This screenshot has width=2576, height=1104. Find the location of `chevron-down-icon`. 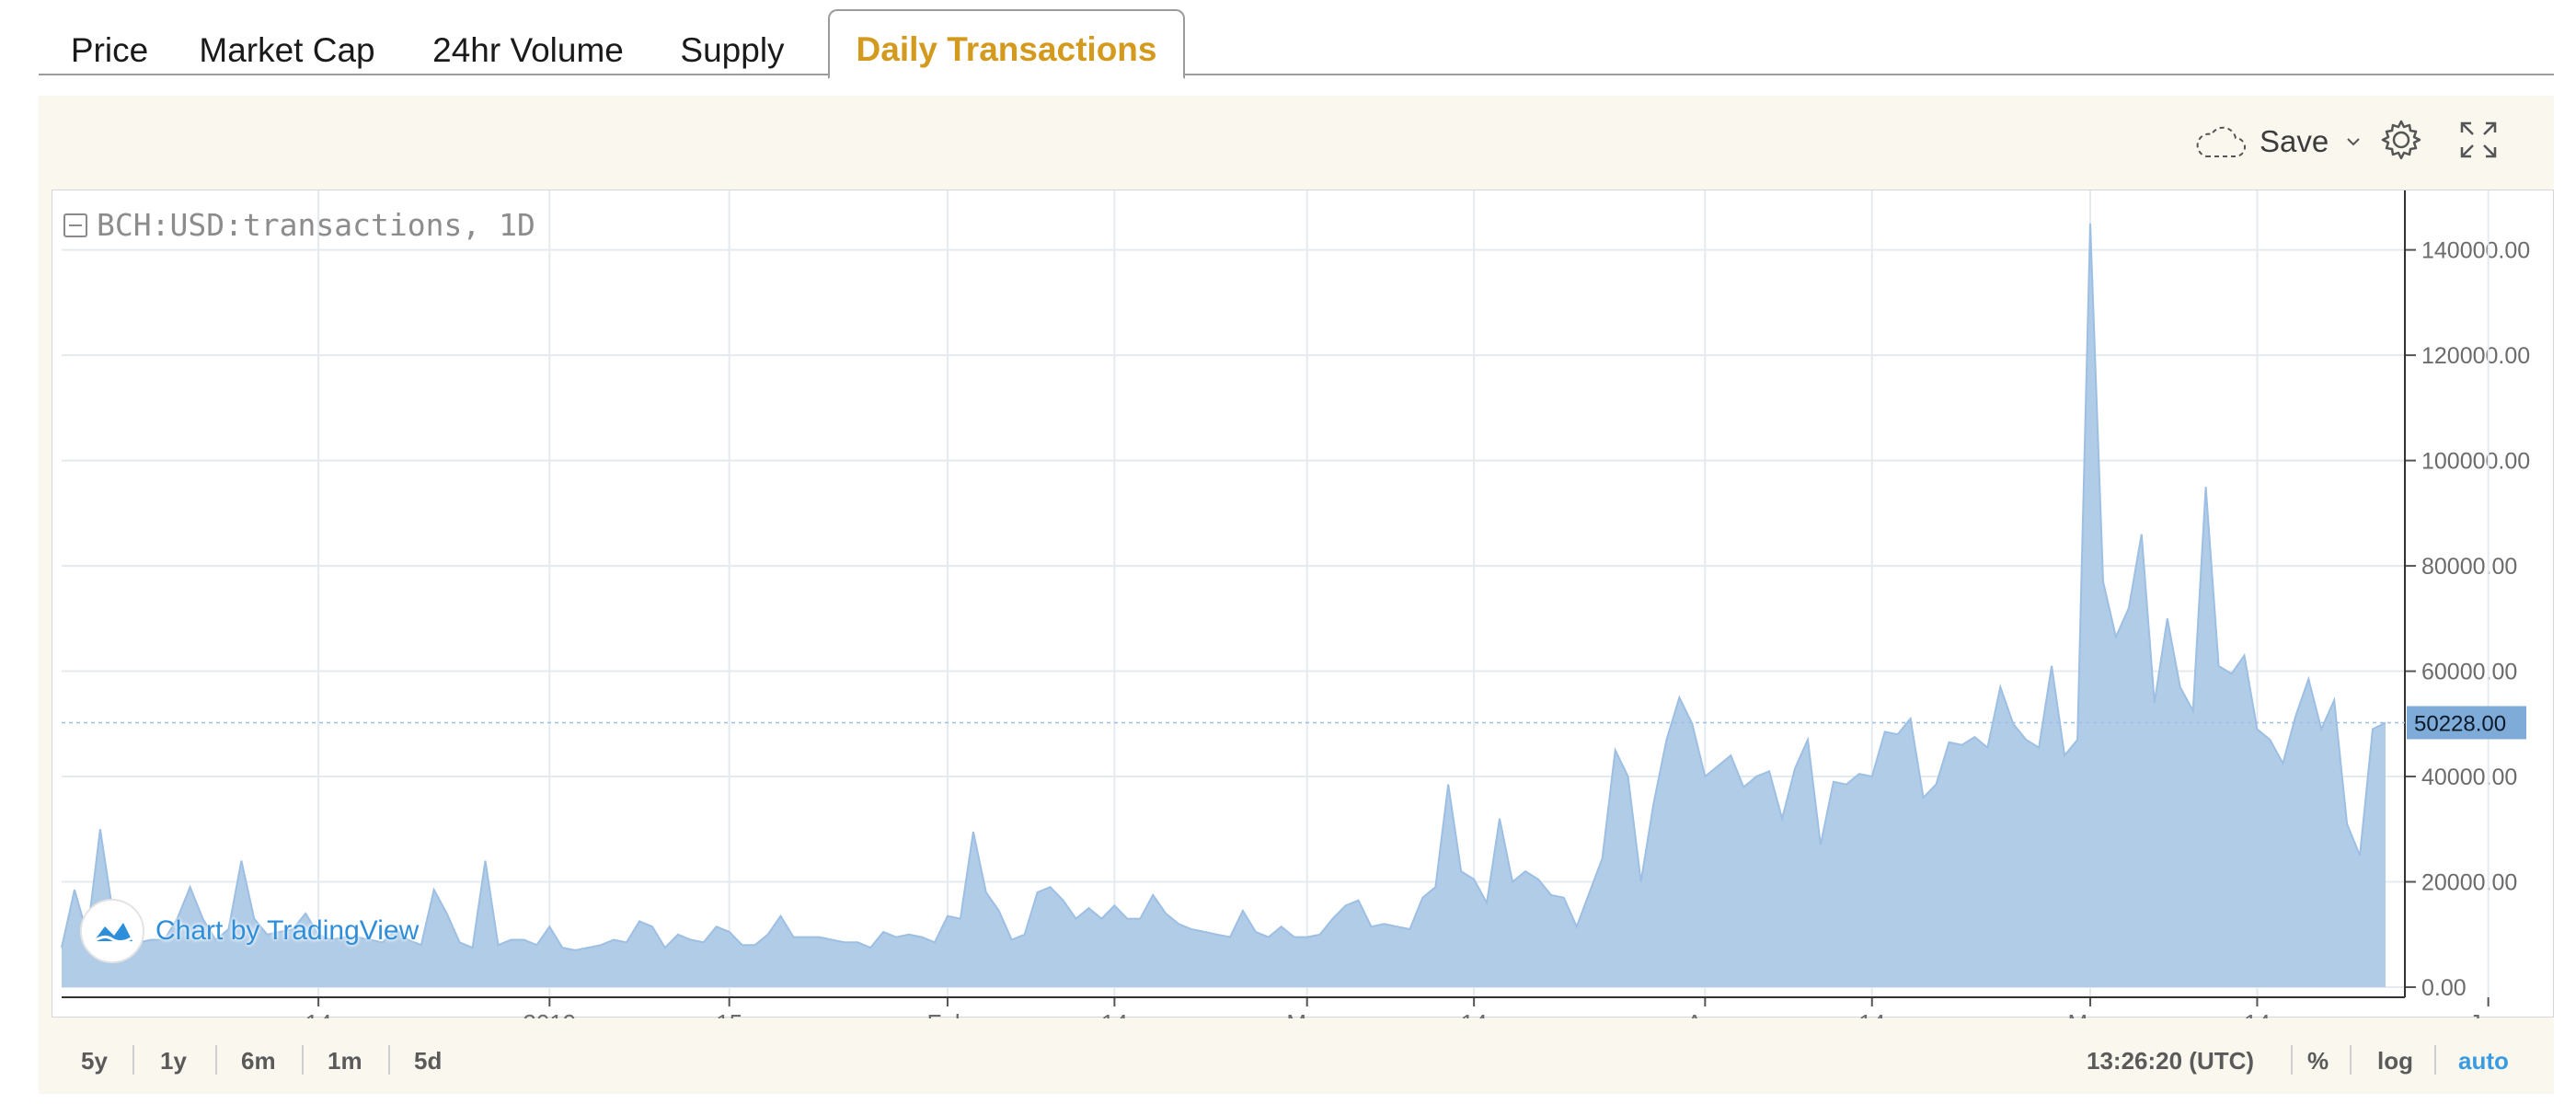

chevron-down-icon is located at coordinates (2353, 141).